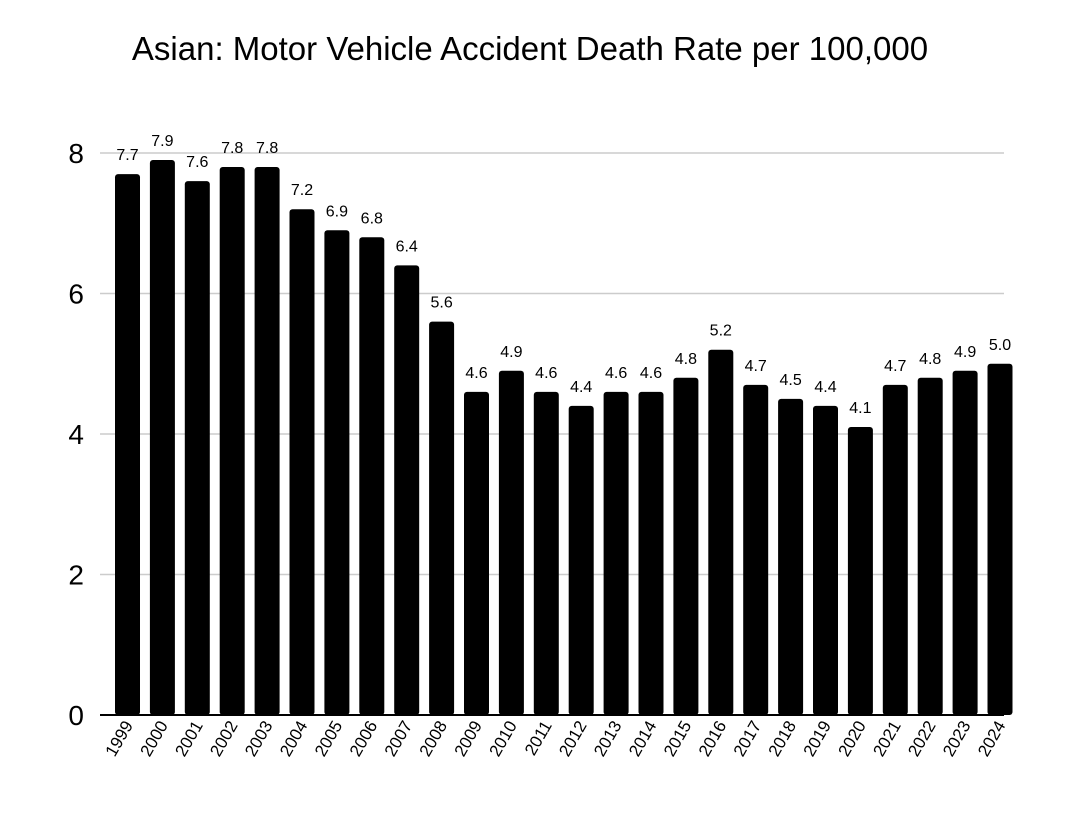  Describe the element at coordinates (991, 739) in the screenshot. I see `x-tick-label: 2024` at that location.